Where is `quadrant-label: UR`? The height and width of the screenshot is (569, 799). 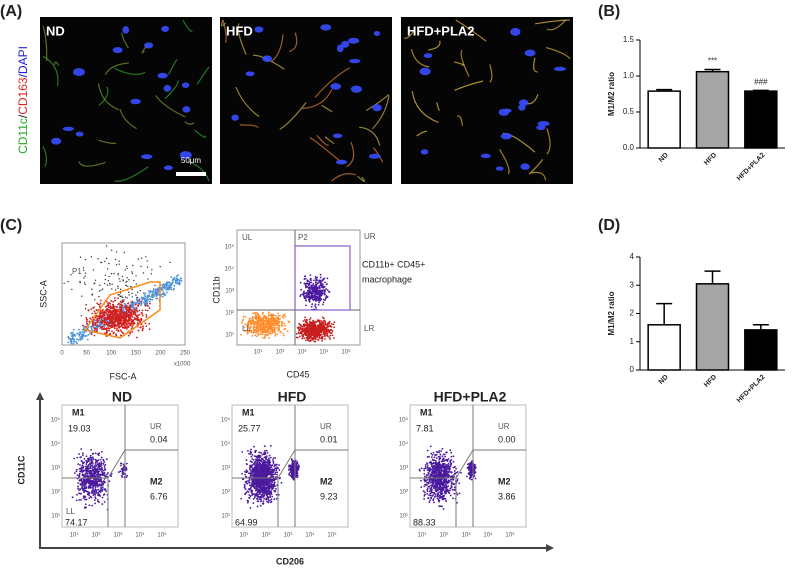
quadrant-label: UR is located at coordinates (370, 236).